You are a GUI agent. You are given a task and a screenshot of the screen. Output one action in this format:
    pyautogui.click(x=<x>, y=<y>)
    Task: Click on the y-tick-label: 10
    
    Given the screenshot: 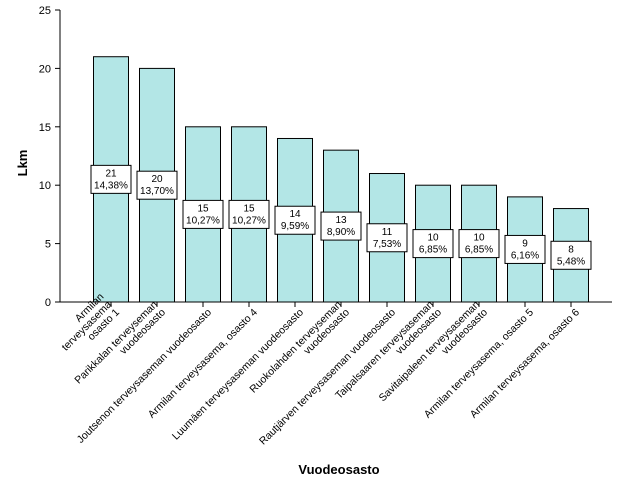 What is the action you would take?
    pyautogui.click(x=45, y=186)
    